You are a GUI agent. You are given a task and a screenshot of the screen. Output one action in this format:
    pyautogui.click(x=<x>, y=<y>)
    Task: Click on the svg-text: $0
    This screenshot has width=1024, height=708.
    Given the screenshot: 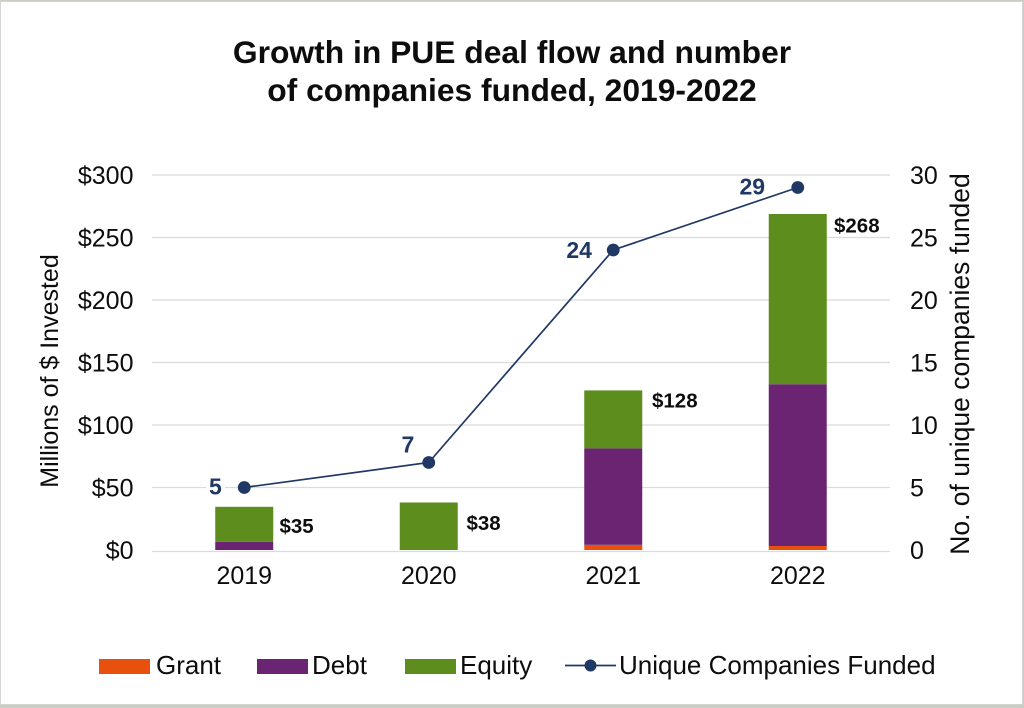 What is the action you would take?
    pyautogui.click(x=120, y=551)
    